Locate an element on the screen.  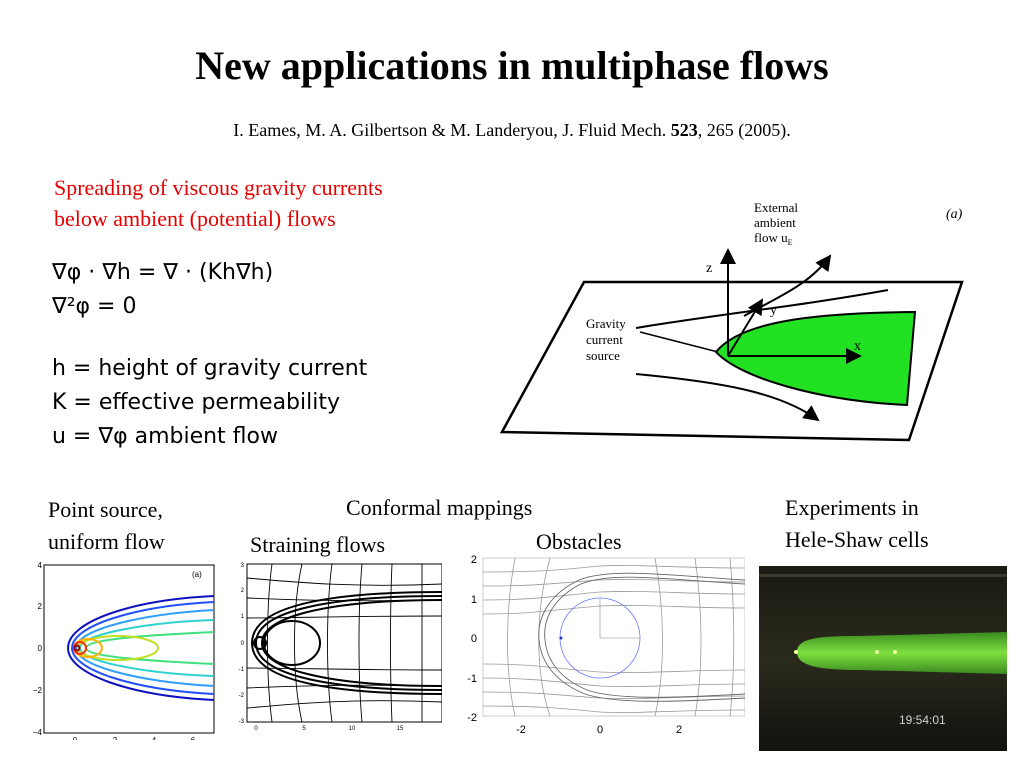
slide-title: New applications in multiphase flows is located at coordinates (512, 65).